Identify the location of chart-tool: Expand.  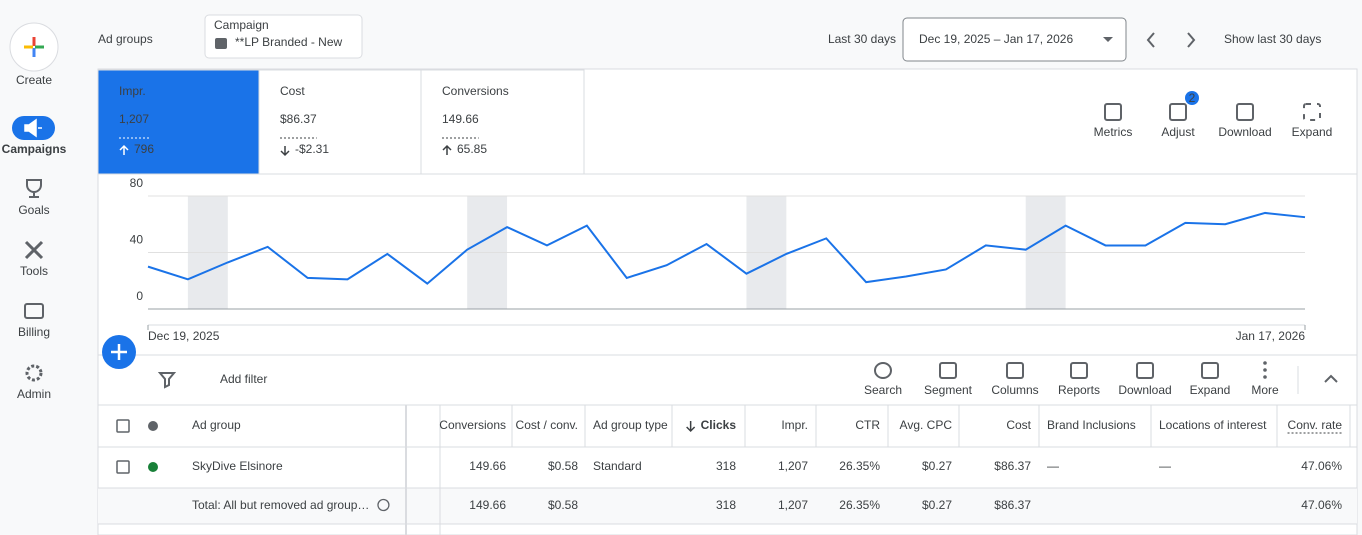
(1312, 132).